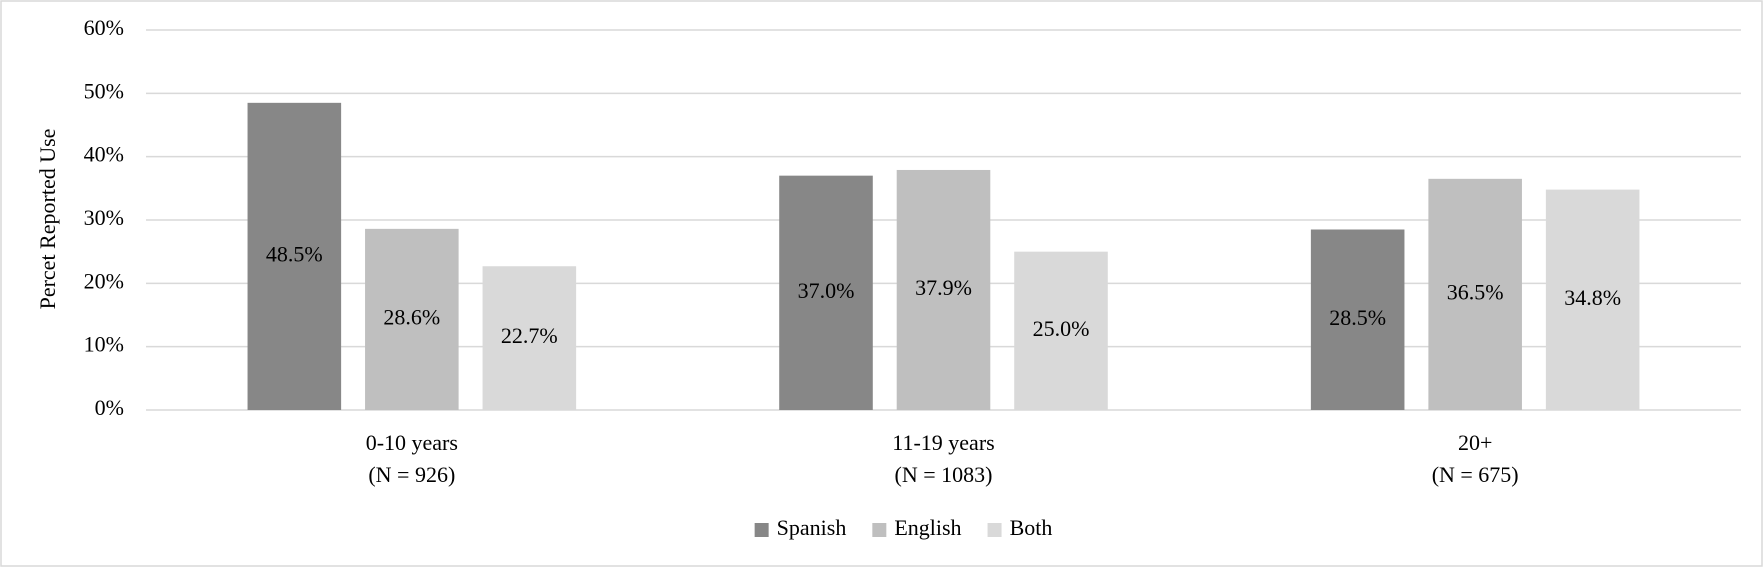 The image size is (1763, 567). What do you see at coordinates (411, 474) in the screenshot?
I see `x-tick-note: (N = 926)` at bounding box center [411, 474].